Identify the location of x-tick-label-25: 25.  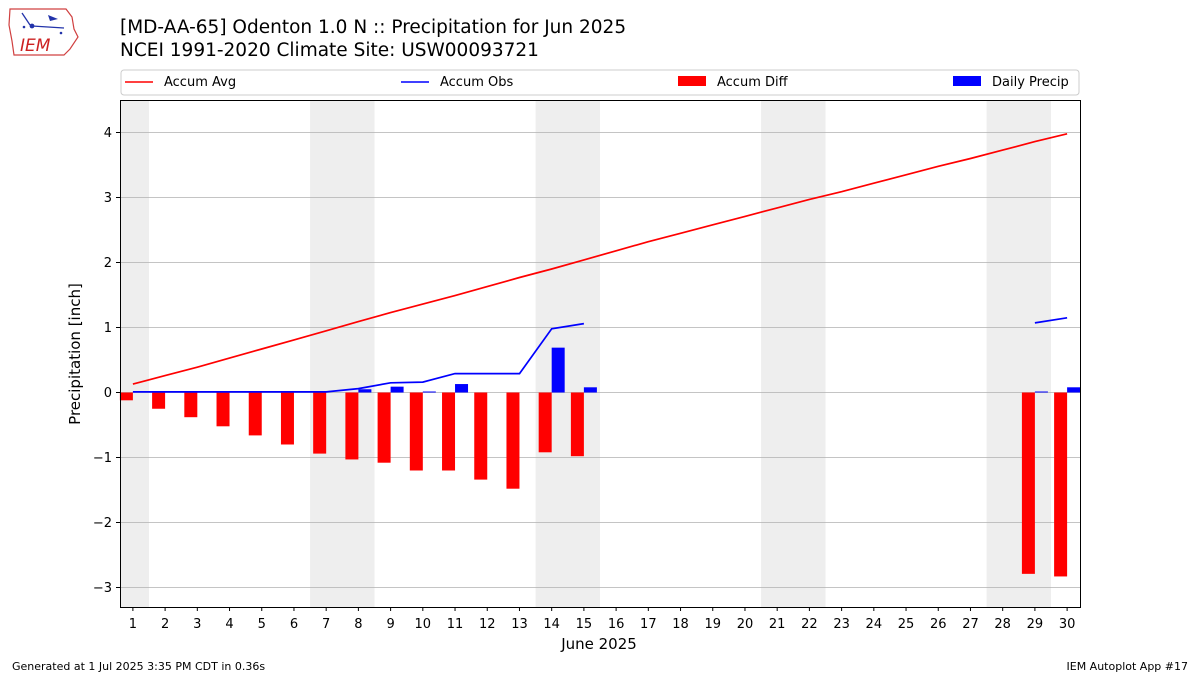
(906, 624).